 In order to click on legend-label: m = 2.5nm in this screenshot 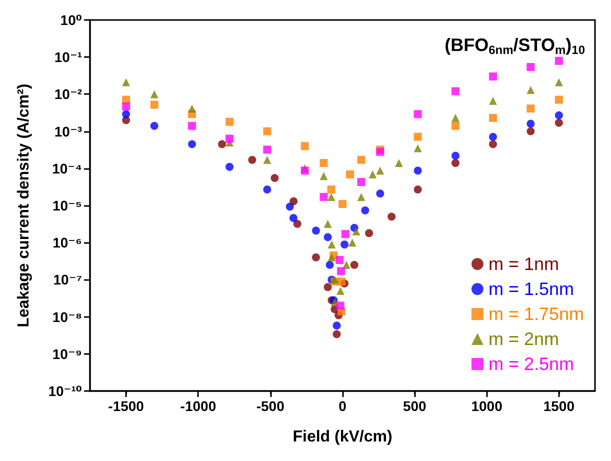, I will do `click(531, 364)`.